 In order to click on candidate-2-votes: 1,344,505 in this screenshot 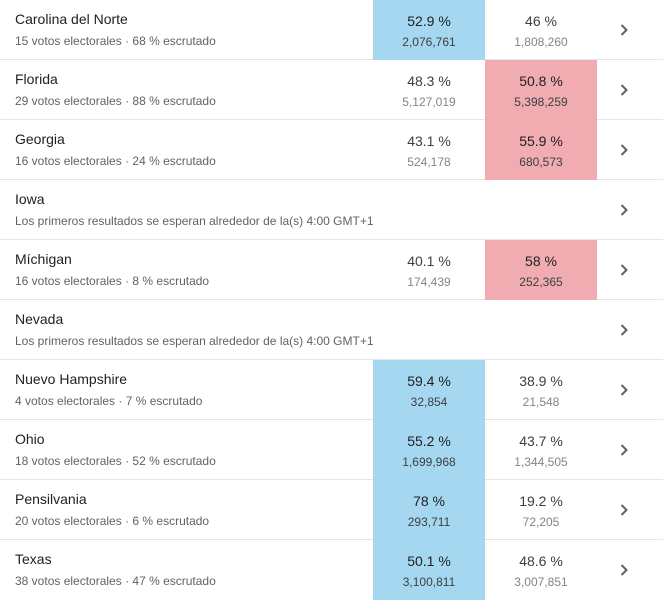, I will do `click(541, 462)`.